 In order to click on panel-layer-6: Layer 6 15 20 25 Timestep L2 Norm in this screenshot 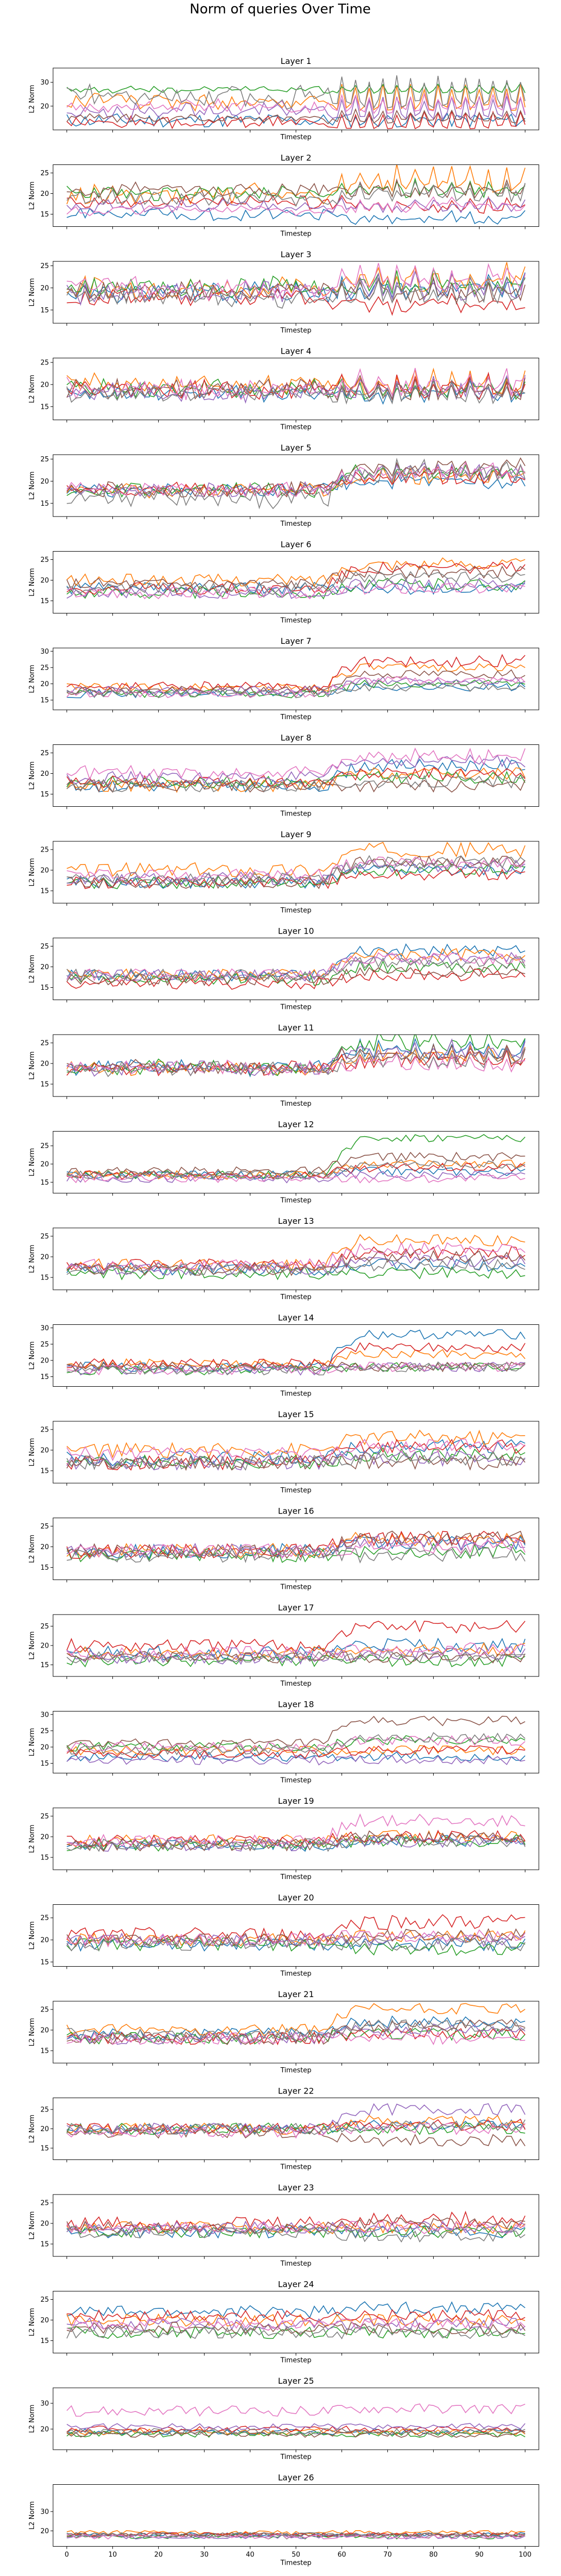, I will do `click(283, 583)`.